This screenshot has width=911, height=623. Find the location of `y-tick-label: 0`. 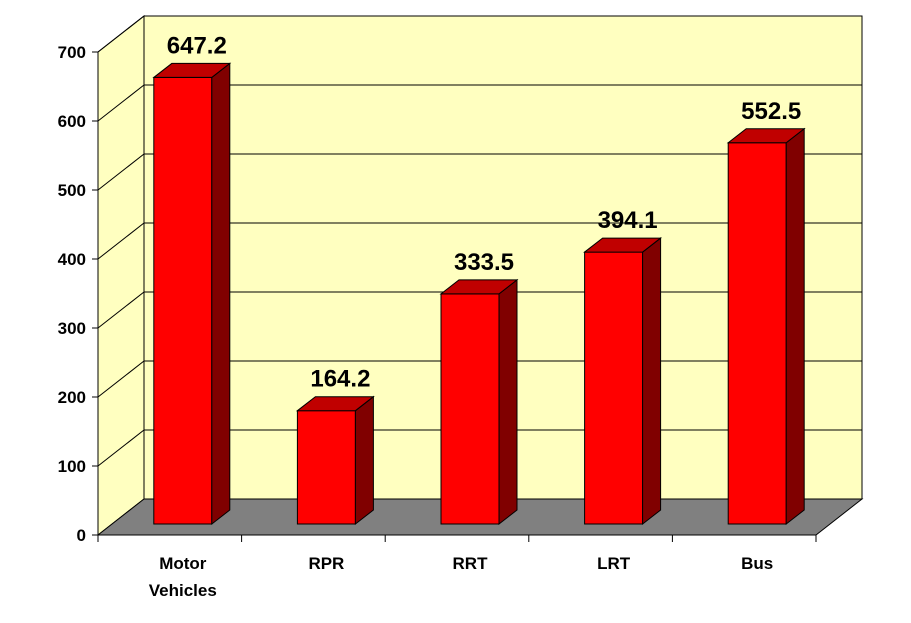

y-tick-label: 0 is located at coordinates (81, 535).